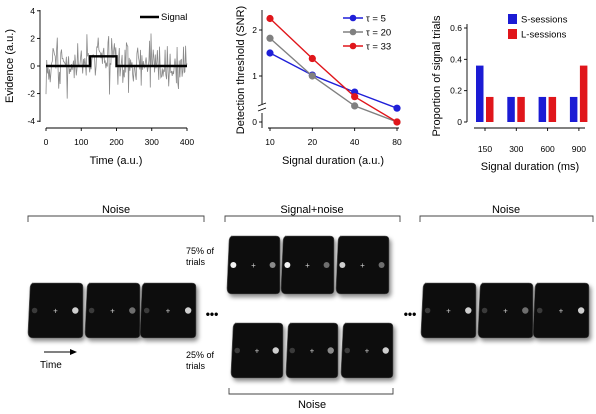 The height and width of the screenshot is (414, 596). What do you see at coordinates (10, 66) in the screenshot?
I see `y-axis-label: Evidence (a.u.)` at bounding box center [10, 66].